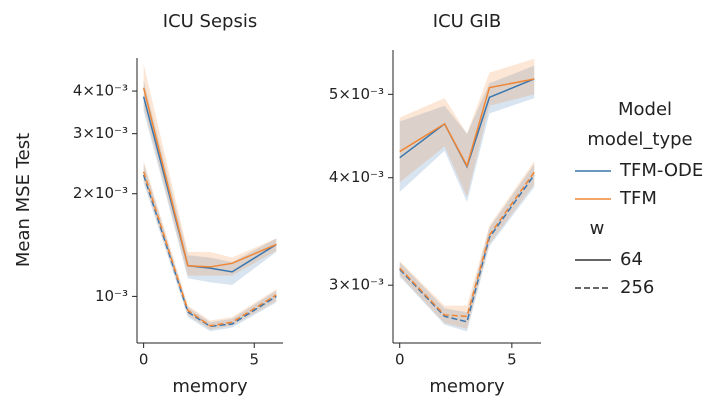 The width and height of the screenshot is (720, 407). What do you see at coordinates (100, 193) in the screenshot?
I see `y-tick-label: 2×10⁻³` at bounding box center [100, 193].